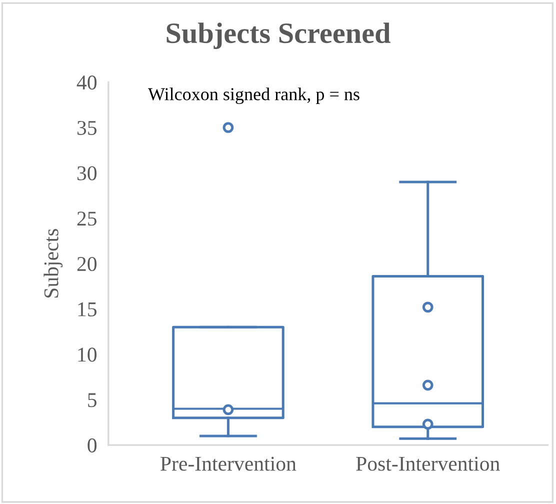 The image size is (556, 504). What do you see at coordinates (86, 219) in the screenshot?
I see `y-tick-label: 25` at bounding box center [86, 219].